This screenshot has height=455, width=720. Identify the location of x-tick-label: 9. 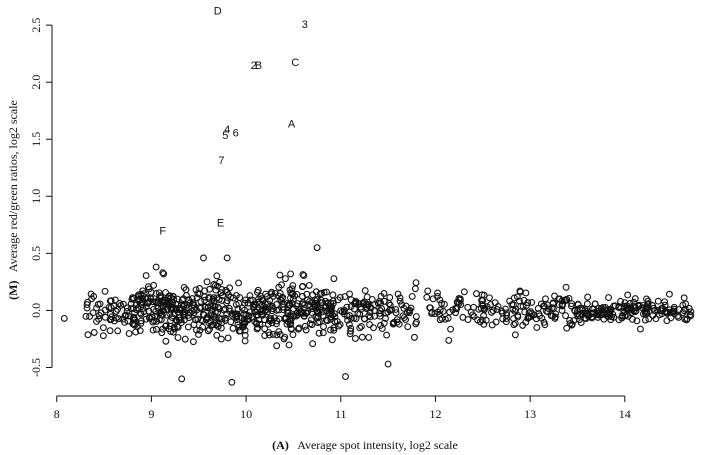
(151, 414).